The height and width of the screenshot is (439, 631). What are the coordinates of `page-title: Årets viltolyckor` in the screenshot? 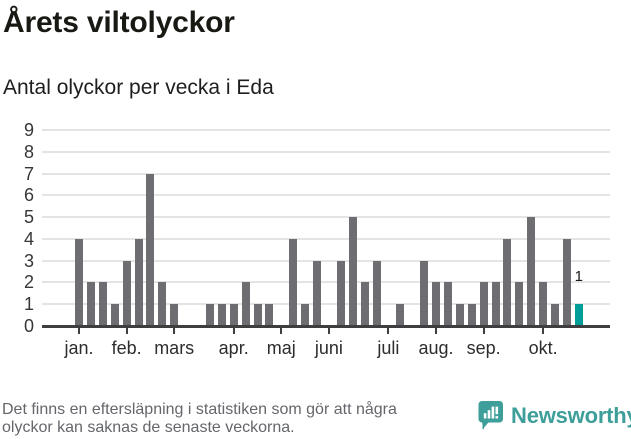 It's located at (119, 22).